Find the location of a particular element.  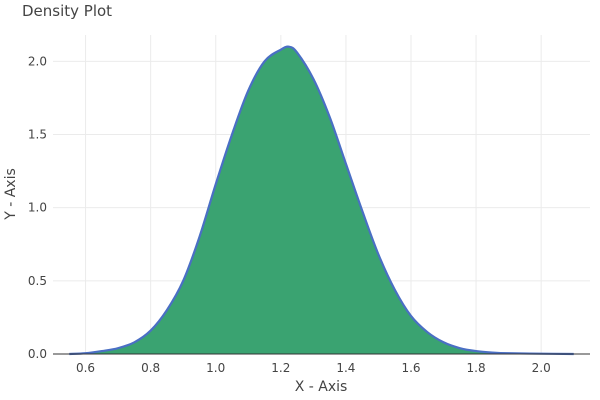

x-tick-label: 0.6 is located at coordinates (85, 368).